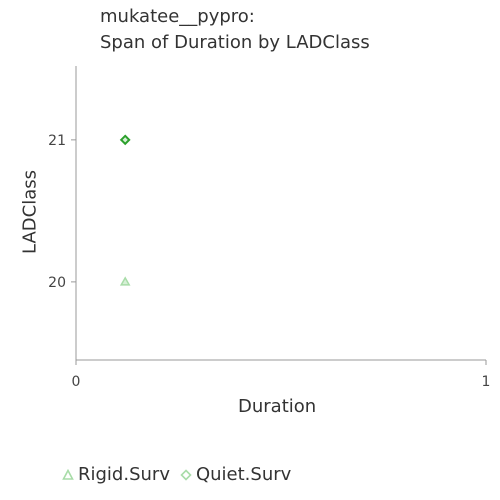 The width and height of the screenshot is (500, 500). What do you see at coordinates (68, 474) in the screenshot?
I see `triangle-icon` at bounding box center [68, 474].